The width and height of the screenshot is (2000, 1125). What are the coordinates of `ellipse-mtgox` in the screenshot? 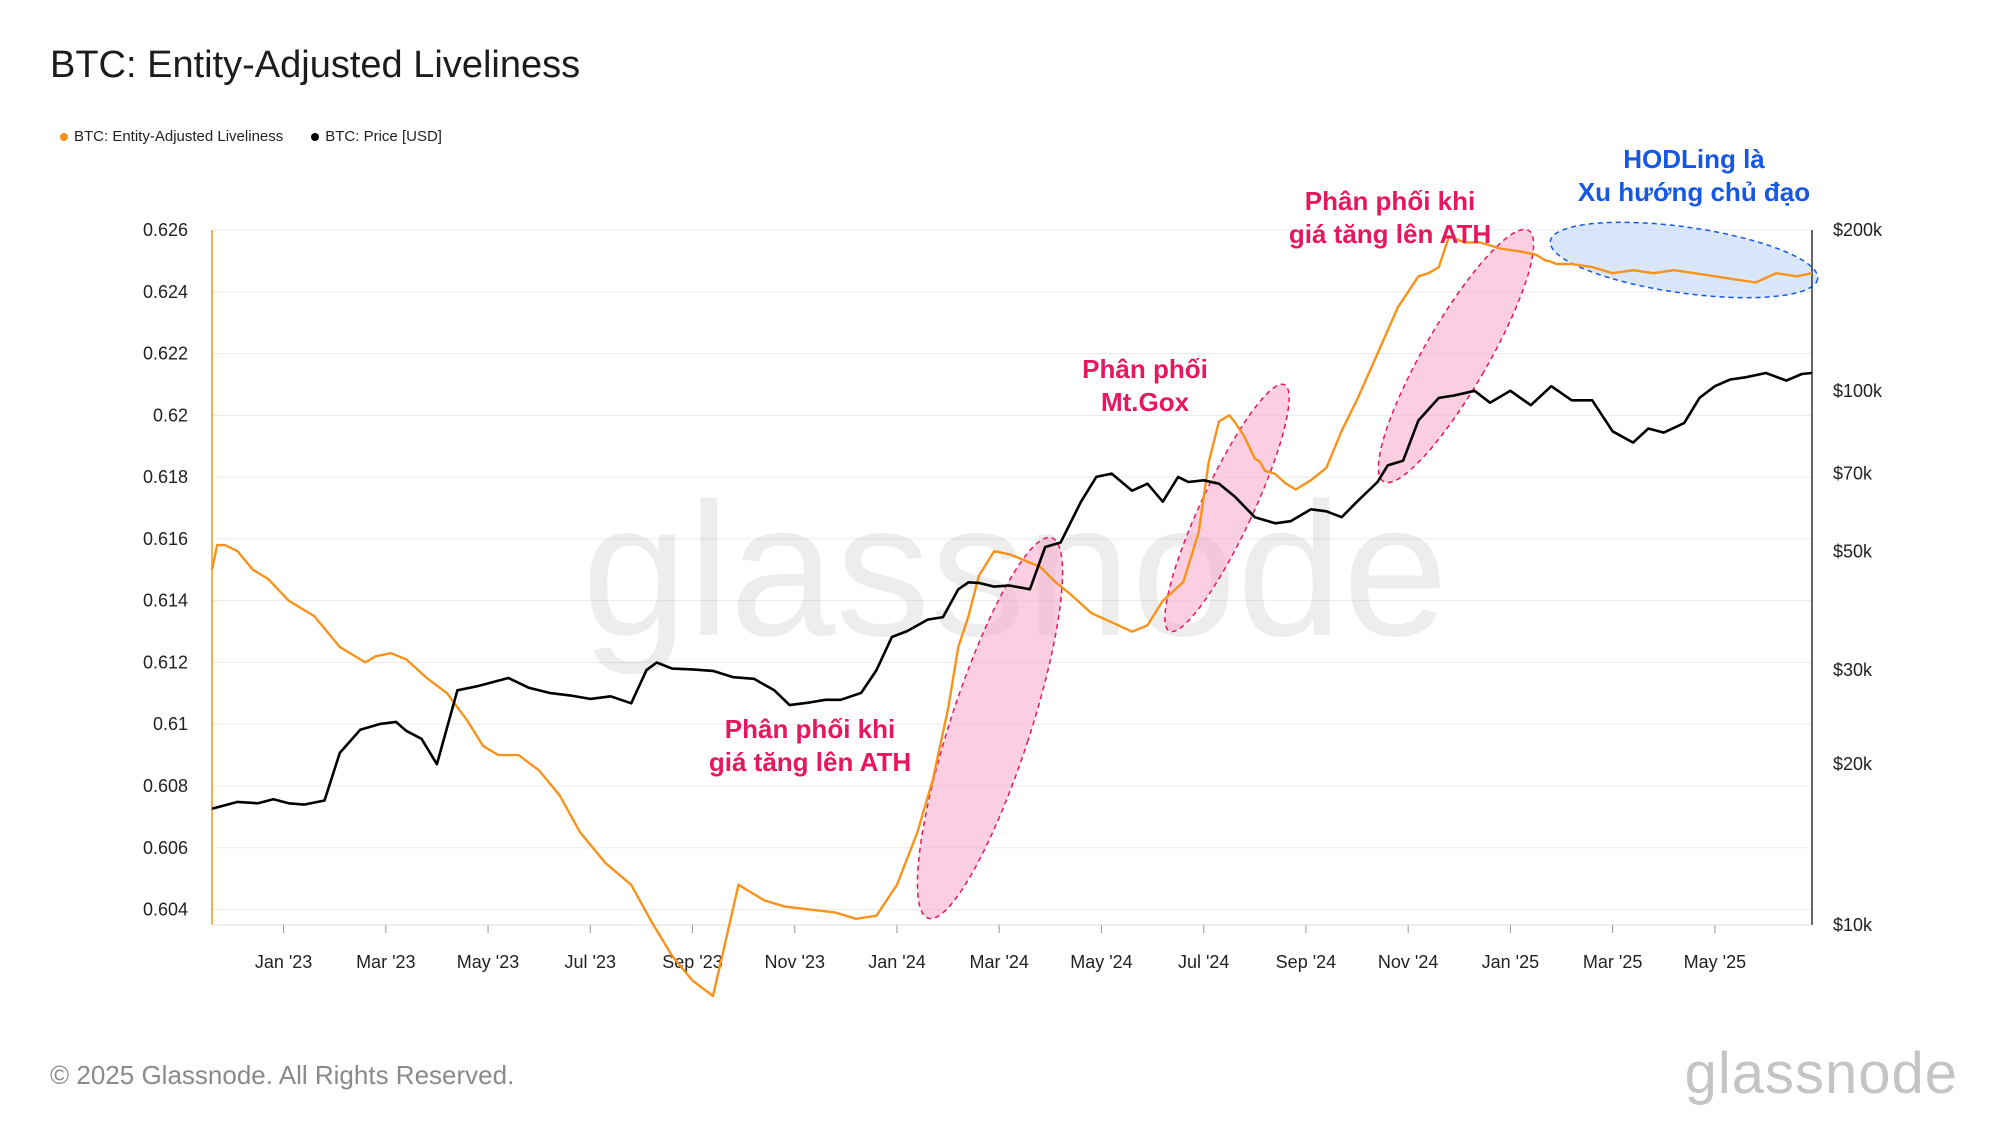 It's located at (1227, 508).